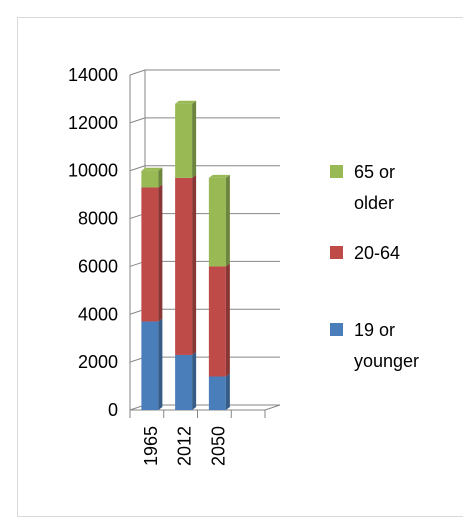  What do you see at coordinates (272, 407) in the screenshot?
I see `floor-right-edge` at bounding box center [272, 407].